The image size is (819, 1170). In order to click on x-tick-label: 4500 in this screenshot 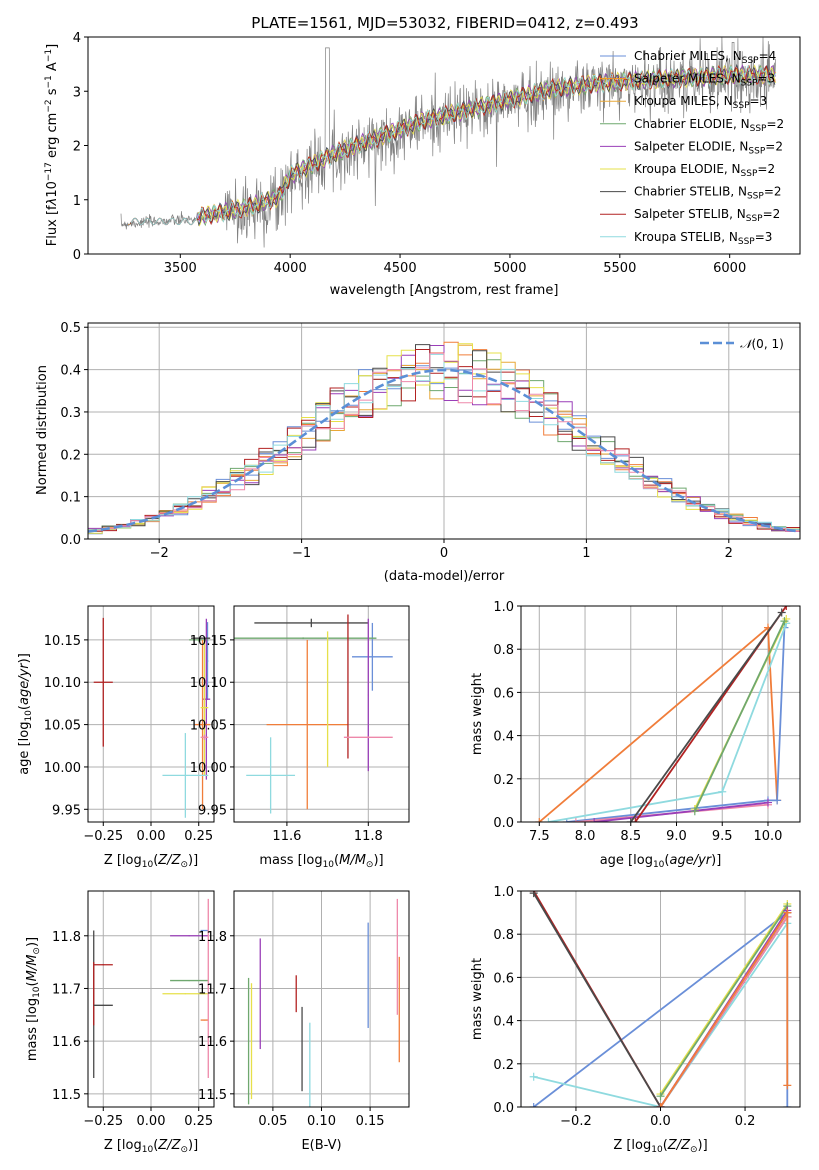, I will do `click(400, 268)`.